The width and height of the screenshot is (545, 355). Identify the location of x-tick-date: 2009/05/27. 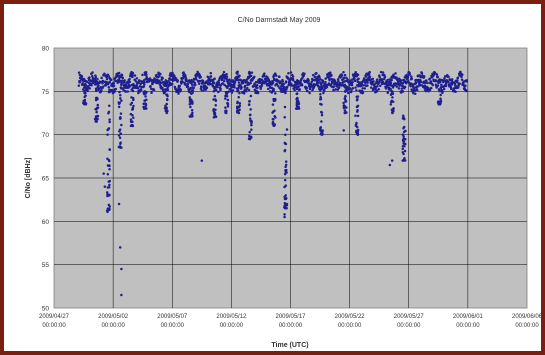
(409, 317).